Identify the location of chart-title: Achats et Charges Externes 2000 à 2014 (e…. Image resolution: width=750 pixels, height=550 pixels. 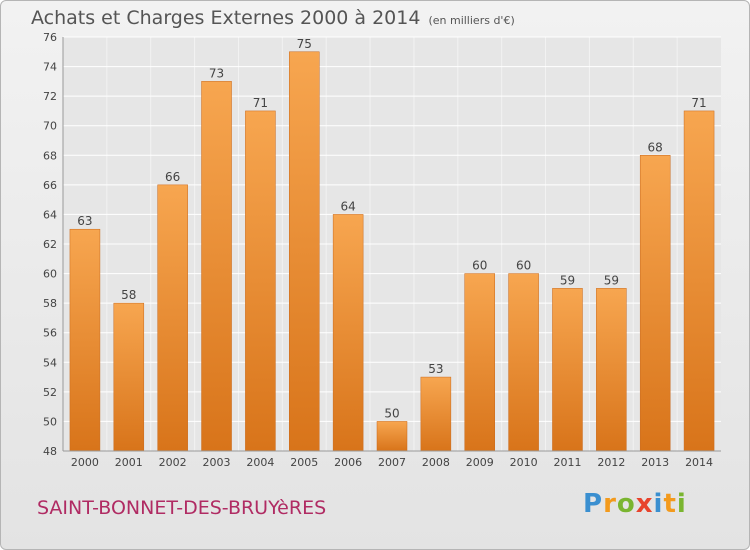
(273, 18).